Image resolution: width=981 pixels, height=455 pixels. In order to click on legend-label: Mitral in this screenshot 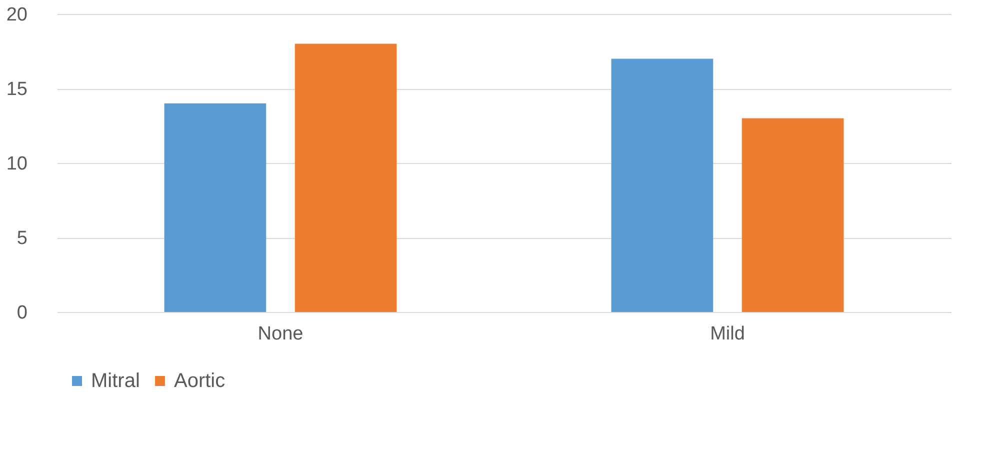, I will do `click(115, 381)`.